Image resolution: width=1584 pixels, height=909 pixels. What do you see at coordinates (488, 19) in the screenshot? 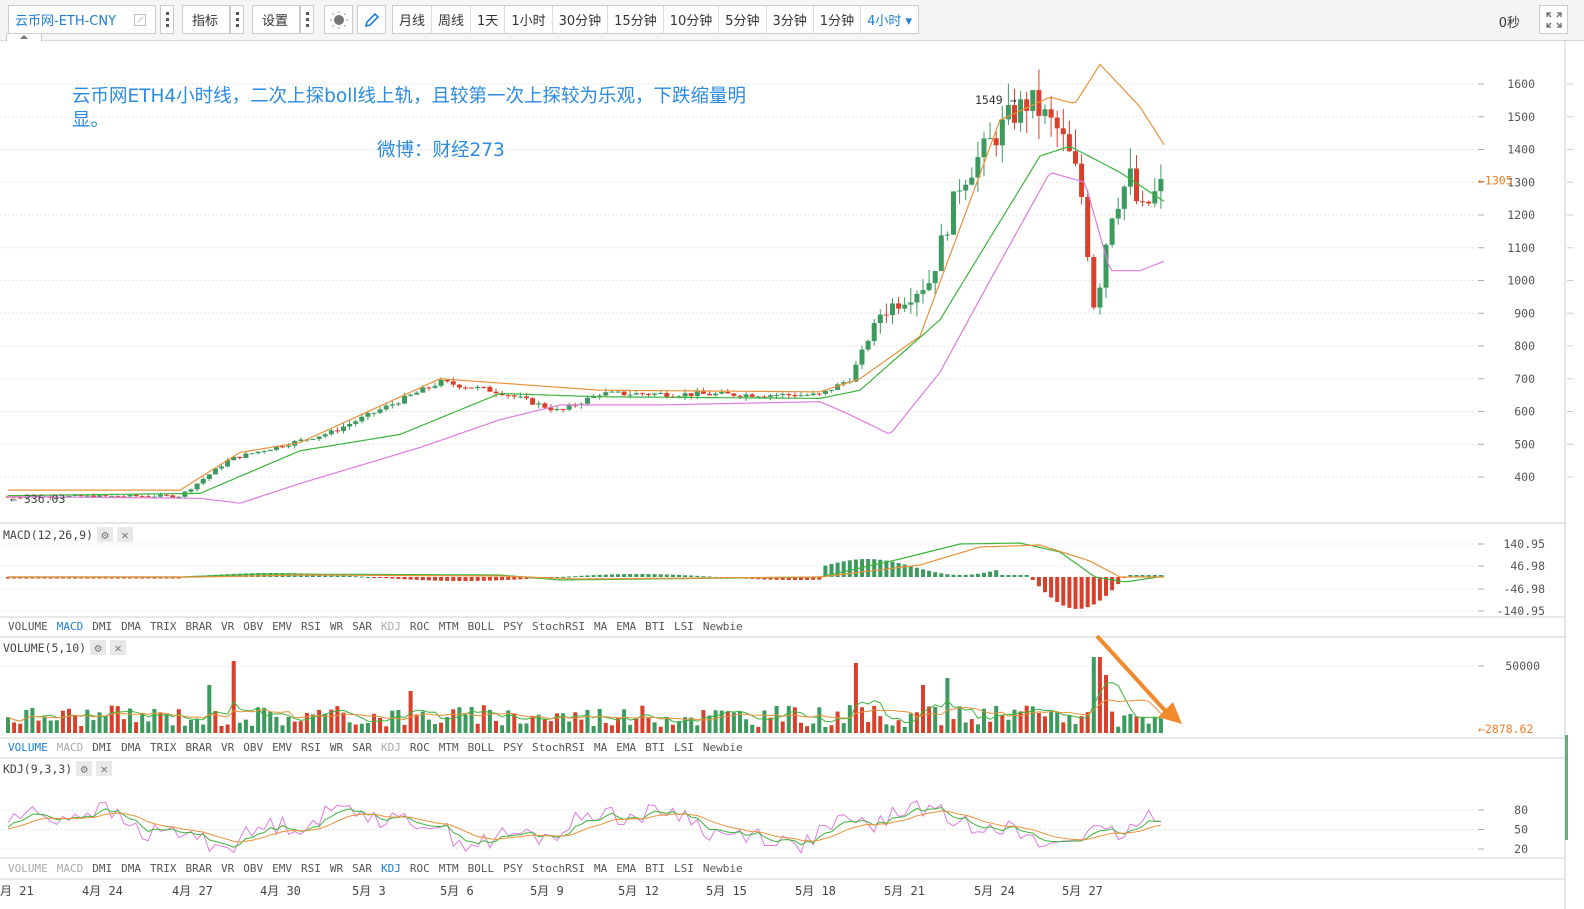
I see `period-button-2: 1天` at bounding box center [488, 19].